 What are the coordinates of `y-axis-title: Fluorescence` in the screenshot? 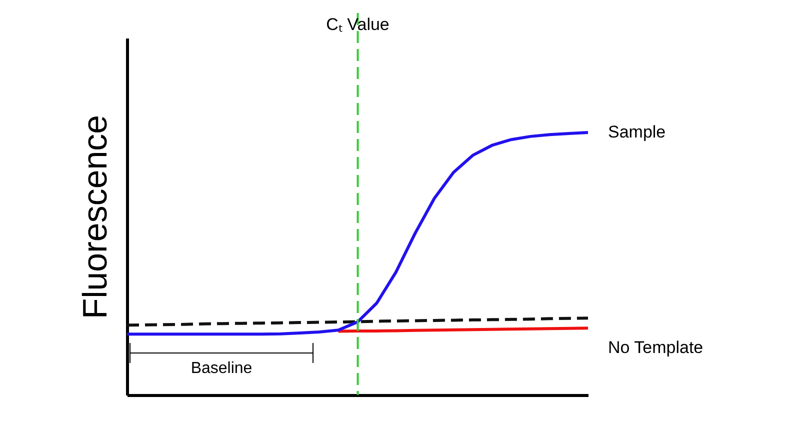 It's located at (95, 217).